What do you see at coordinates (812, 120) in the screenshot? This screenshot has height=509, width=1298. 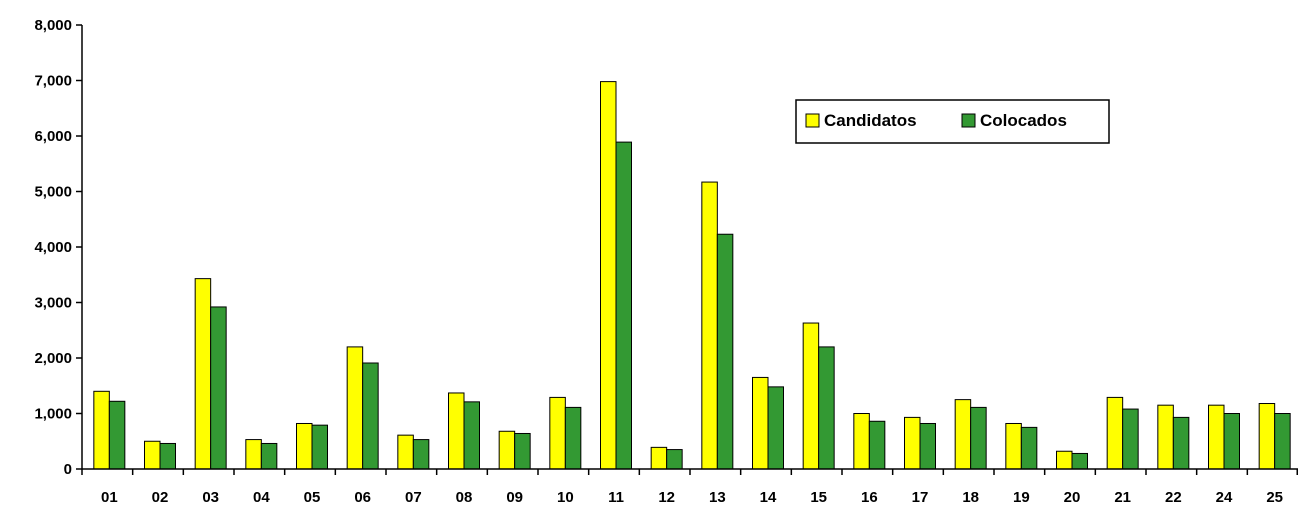 I see `legend-swatch-candidatos` at bounding box center [812, 120].